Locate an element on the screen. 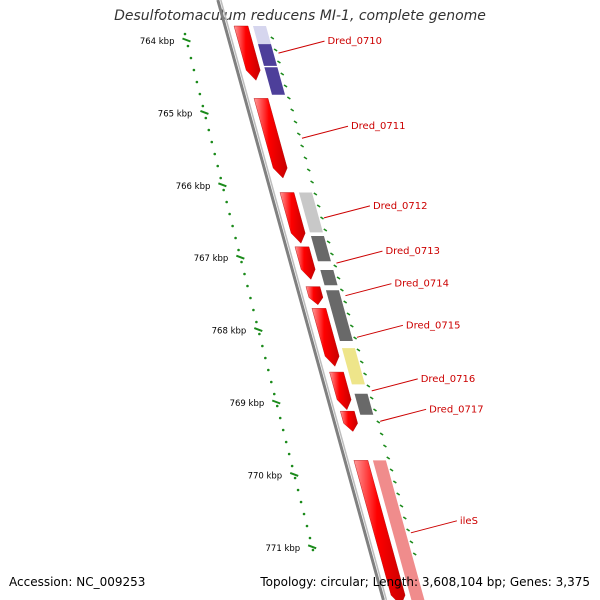 The image size is (600, 600). ruler-tick-label: 764 kbp is located at coordinates (157, 42).